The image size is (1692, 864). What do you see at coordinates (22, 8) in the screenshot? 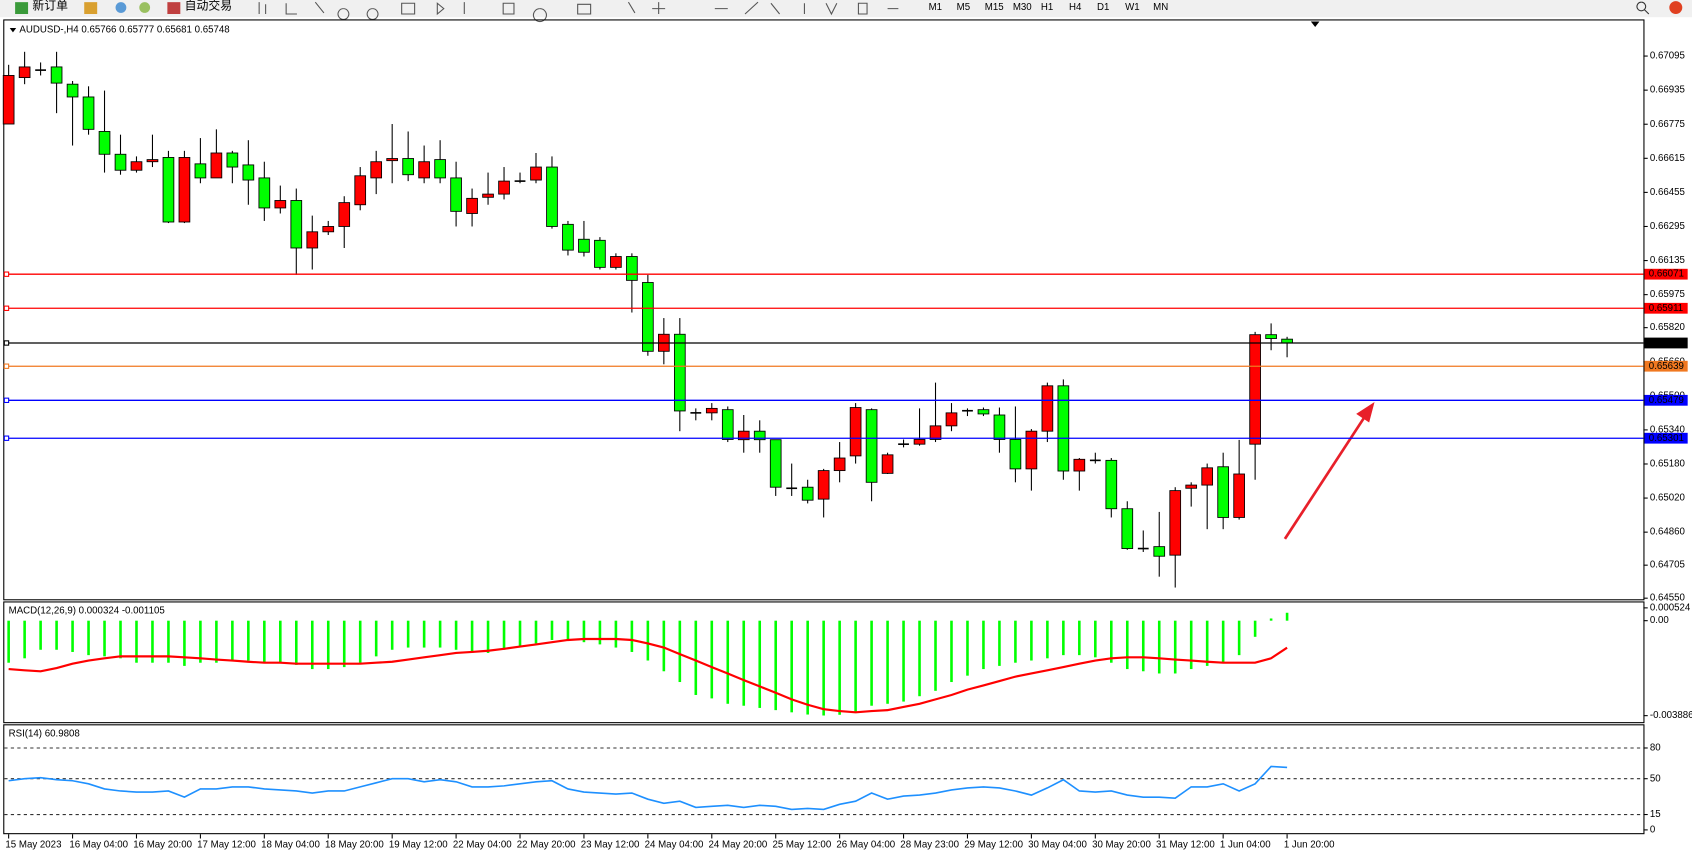
I see `new-order-icon` at bounding box center [22, 8].